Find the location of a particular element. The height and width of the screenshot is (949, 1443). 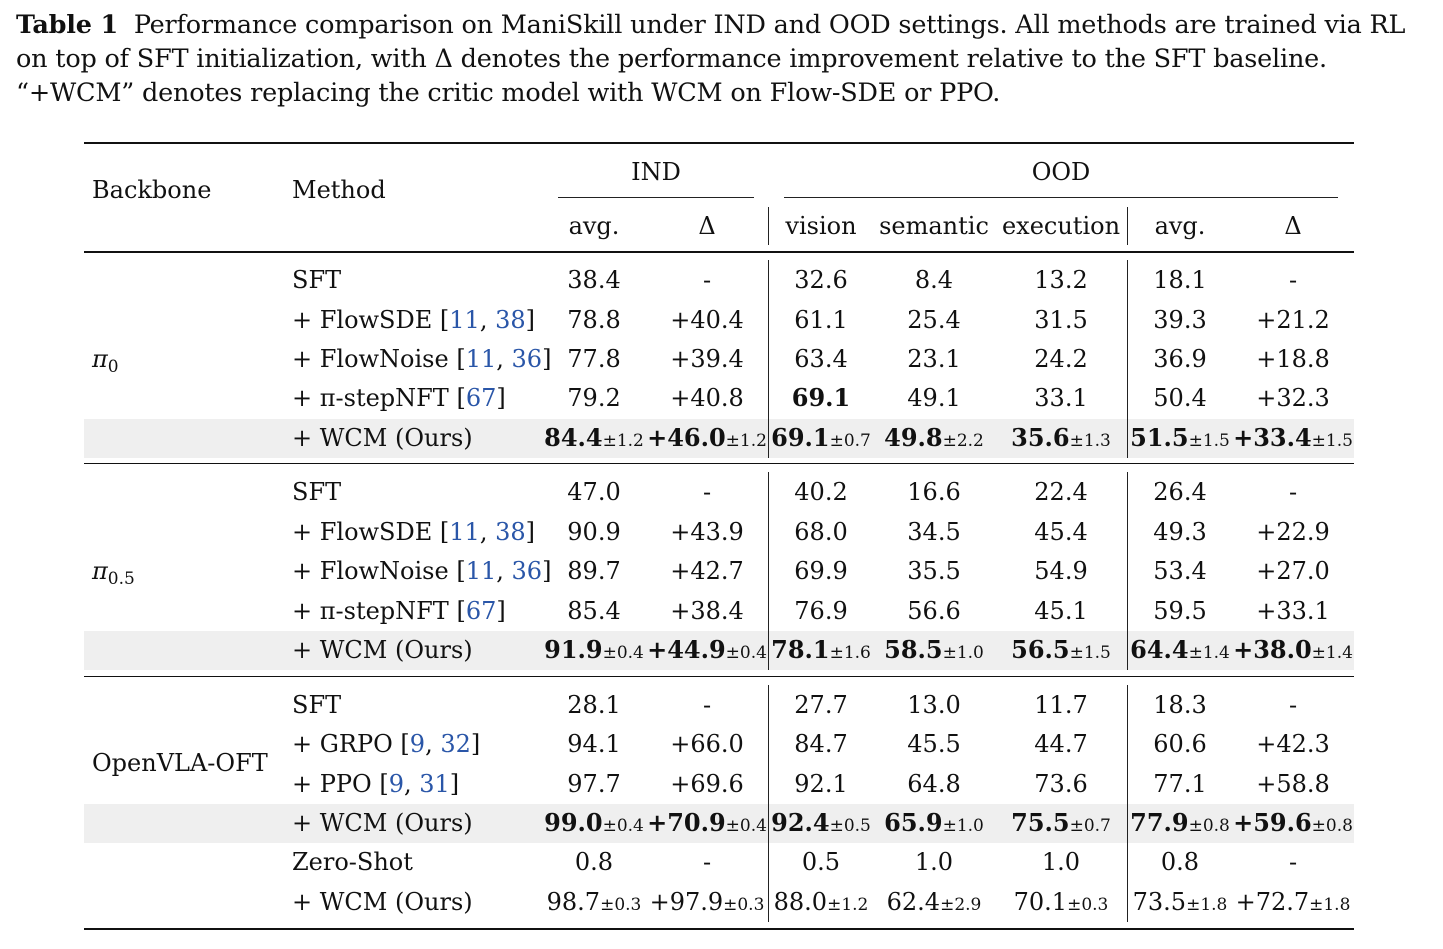

cell-value: 49.3 is located at coordinates (1180, 532).